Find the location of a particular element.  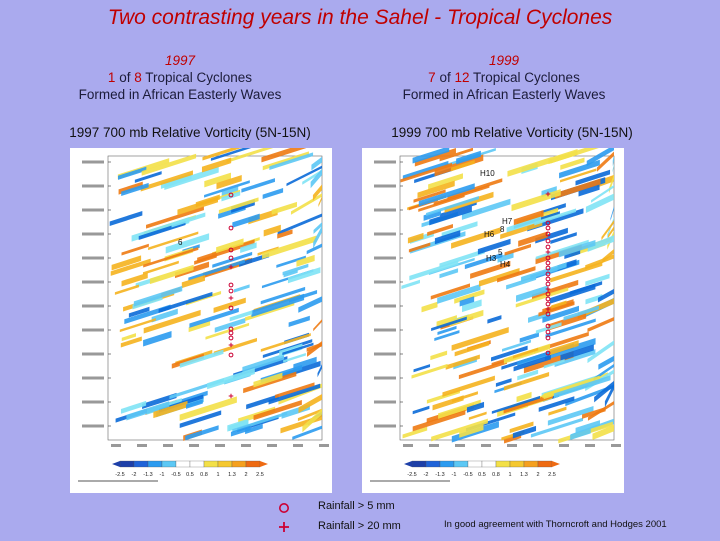

left-label: Tropical Cyclones is located at coordinates (199, 77).